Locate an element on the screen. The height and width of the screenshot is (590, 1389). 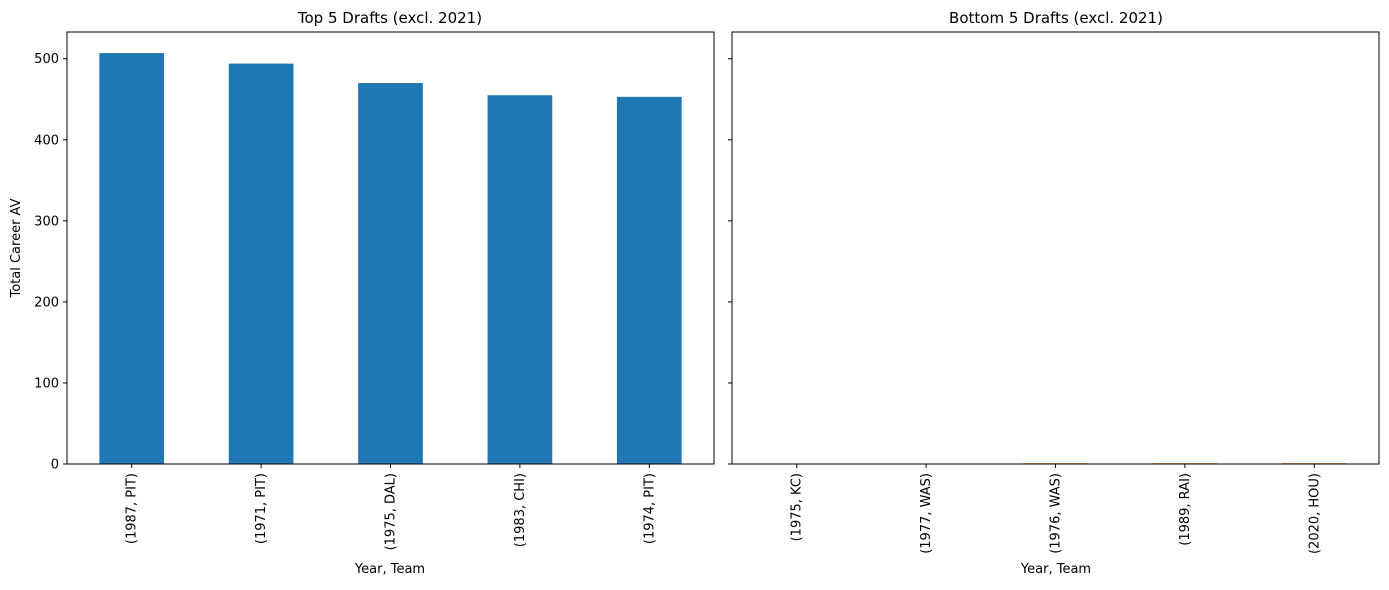
y-ticks is located at coordinates (730, 261).